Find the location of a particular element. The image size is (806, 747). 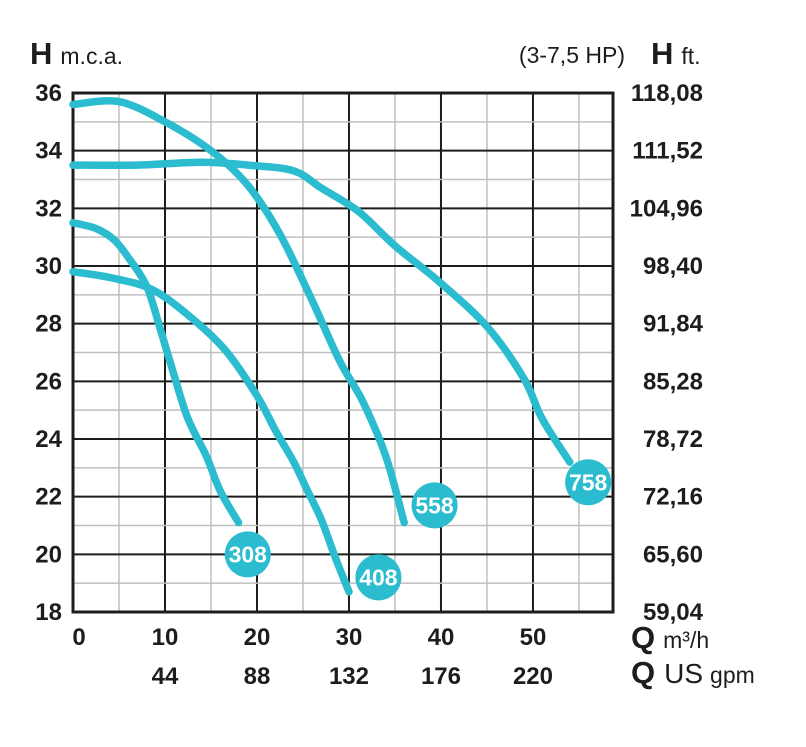

flow-symbol-us: Q is located at coordinates (643, 672).